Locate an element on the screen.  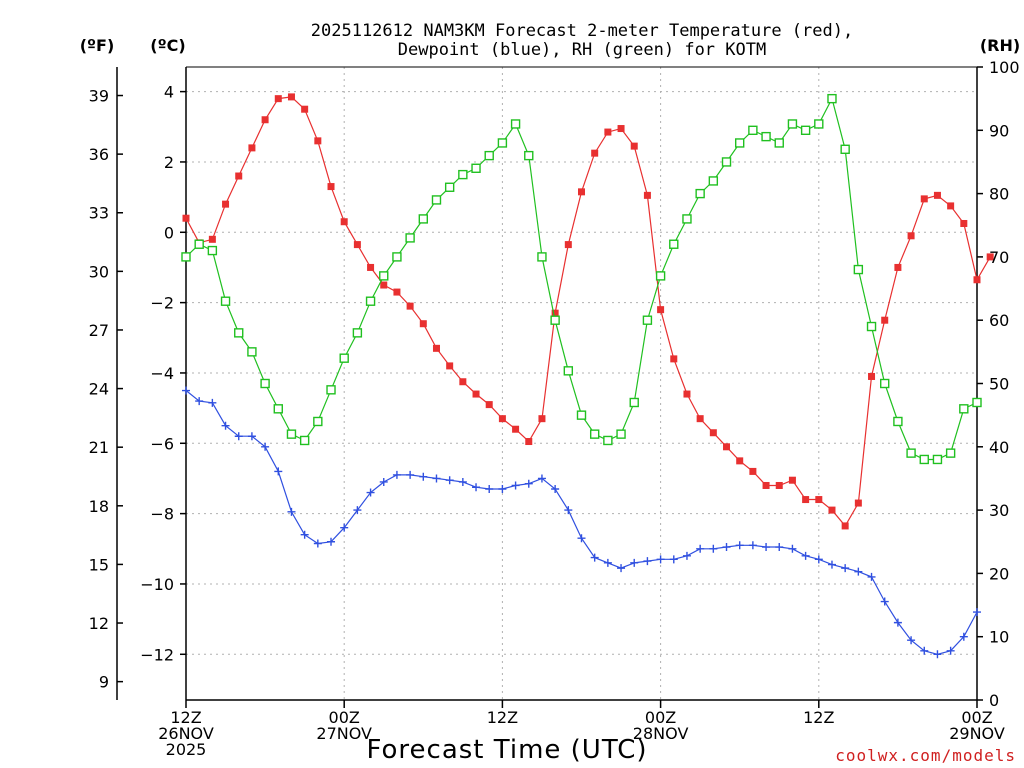
celsius-tick-label: −10 is located at coordinates (157, 584).